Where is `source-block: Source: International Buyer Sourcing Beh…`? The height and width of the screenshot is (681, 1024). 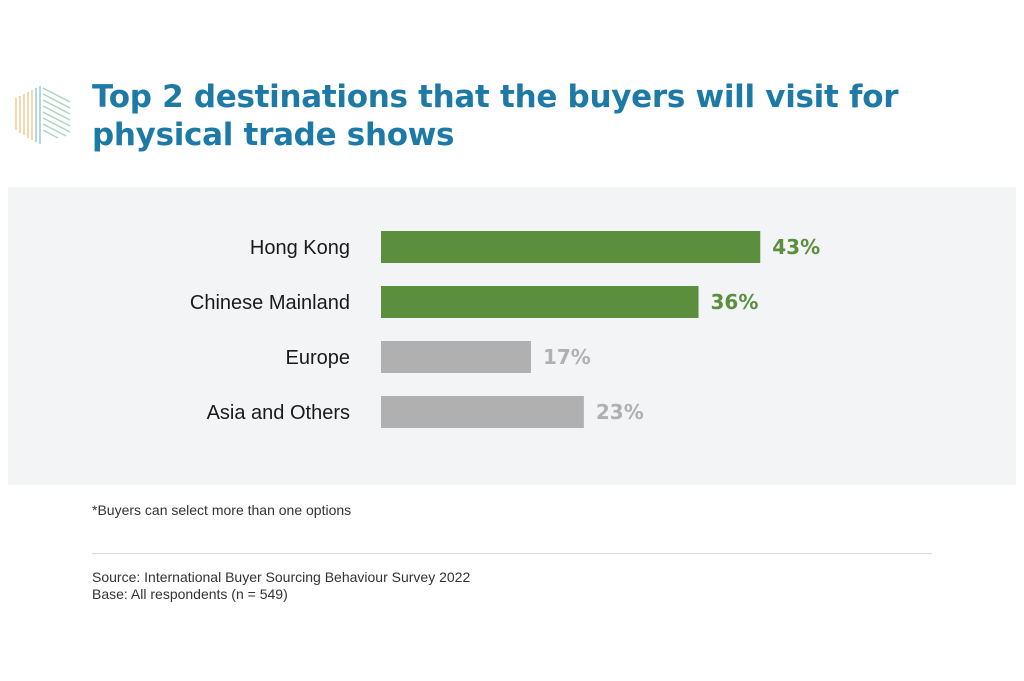
source-block: Source: International Buyer Sourcing Beh… is located at coordinates (281, 586).